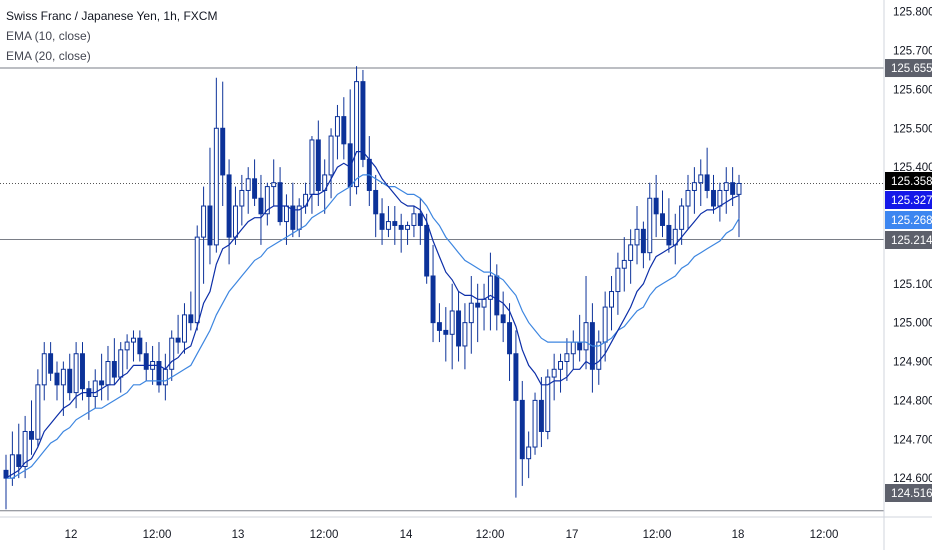 This screenshot has height=555, width=932. Describe the element at coordinates (912, 401) in the screenshot. I see `y-tick-label: 124.800` at that location.